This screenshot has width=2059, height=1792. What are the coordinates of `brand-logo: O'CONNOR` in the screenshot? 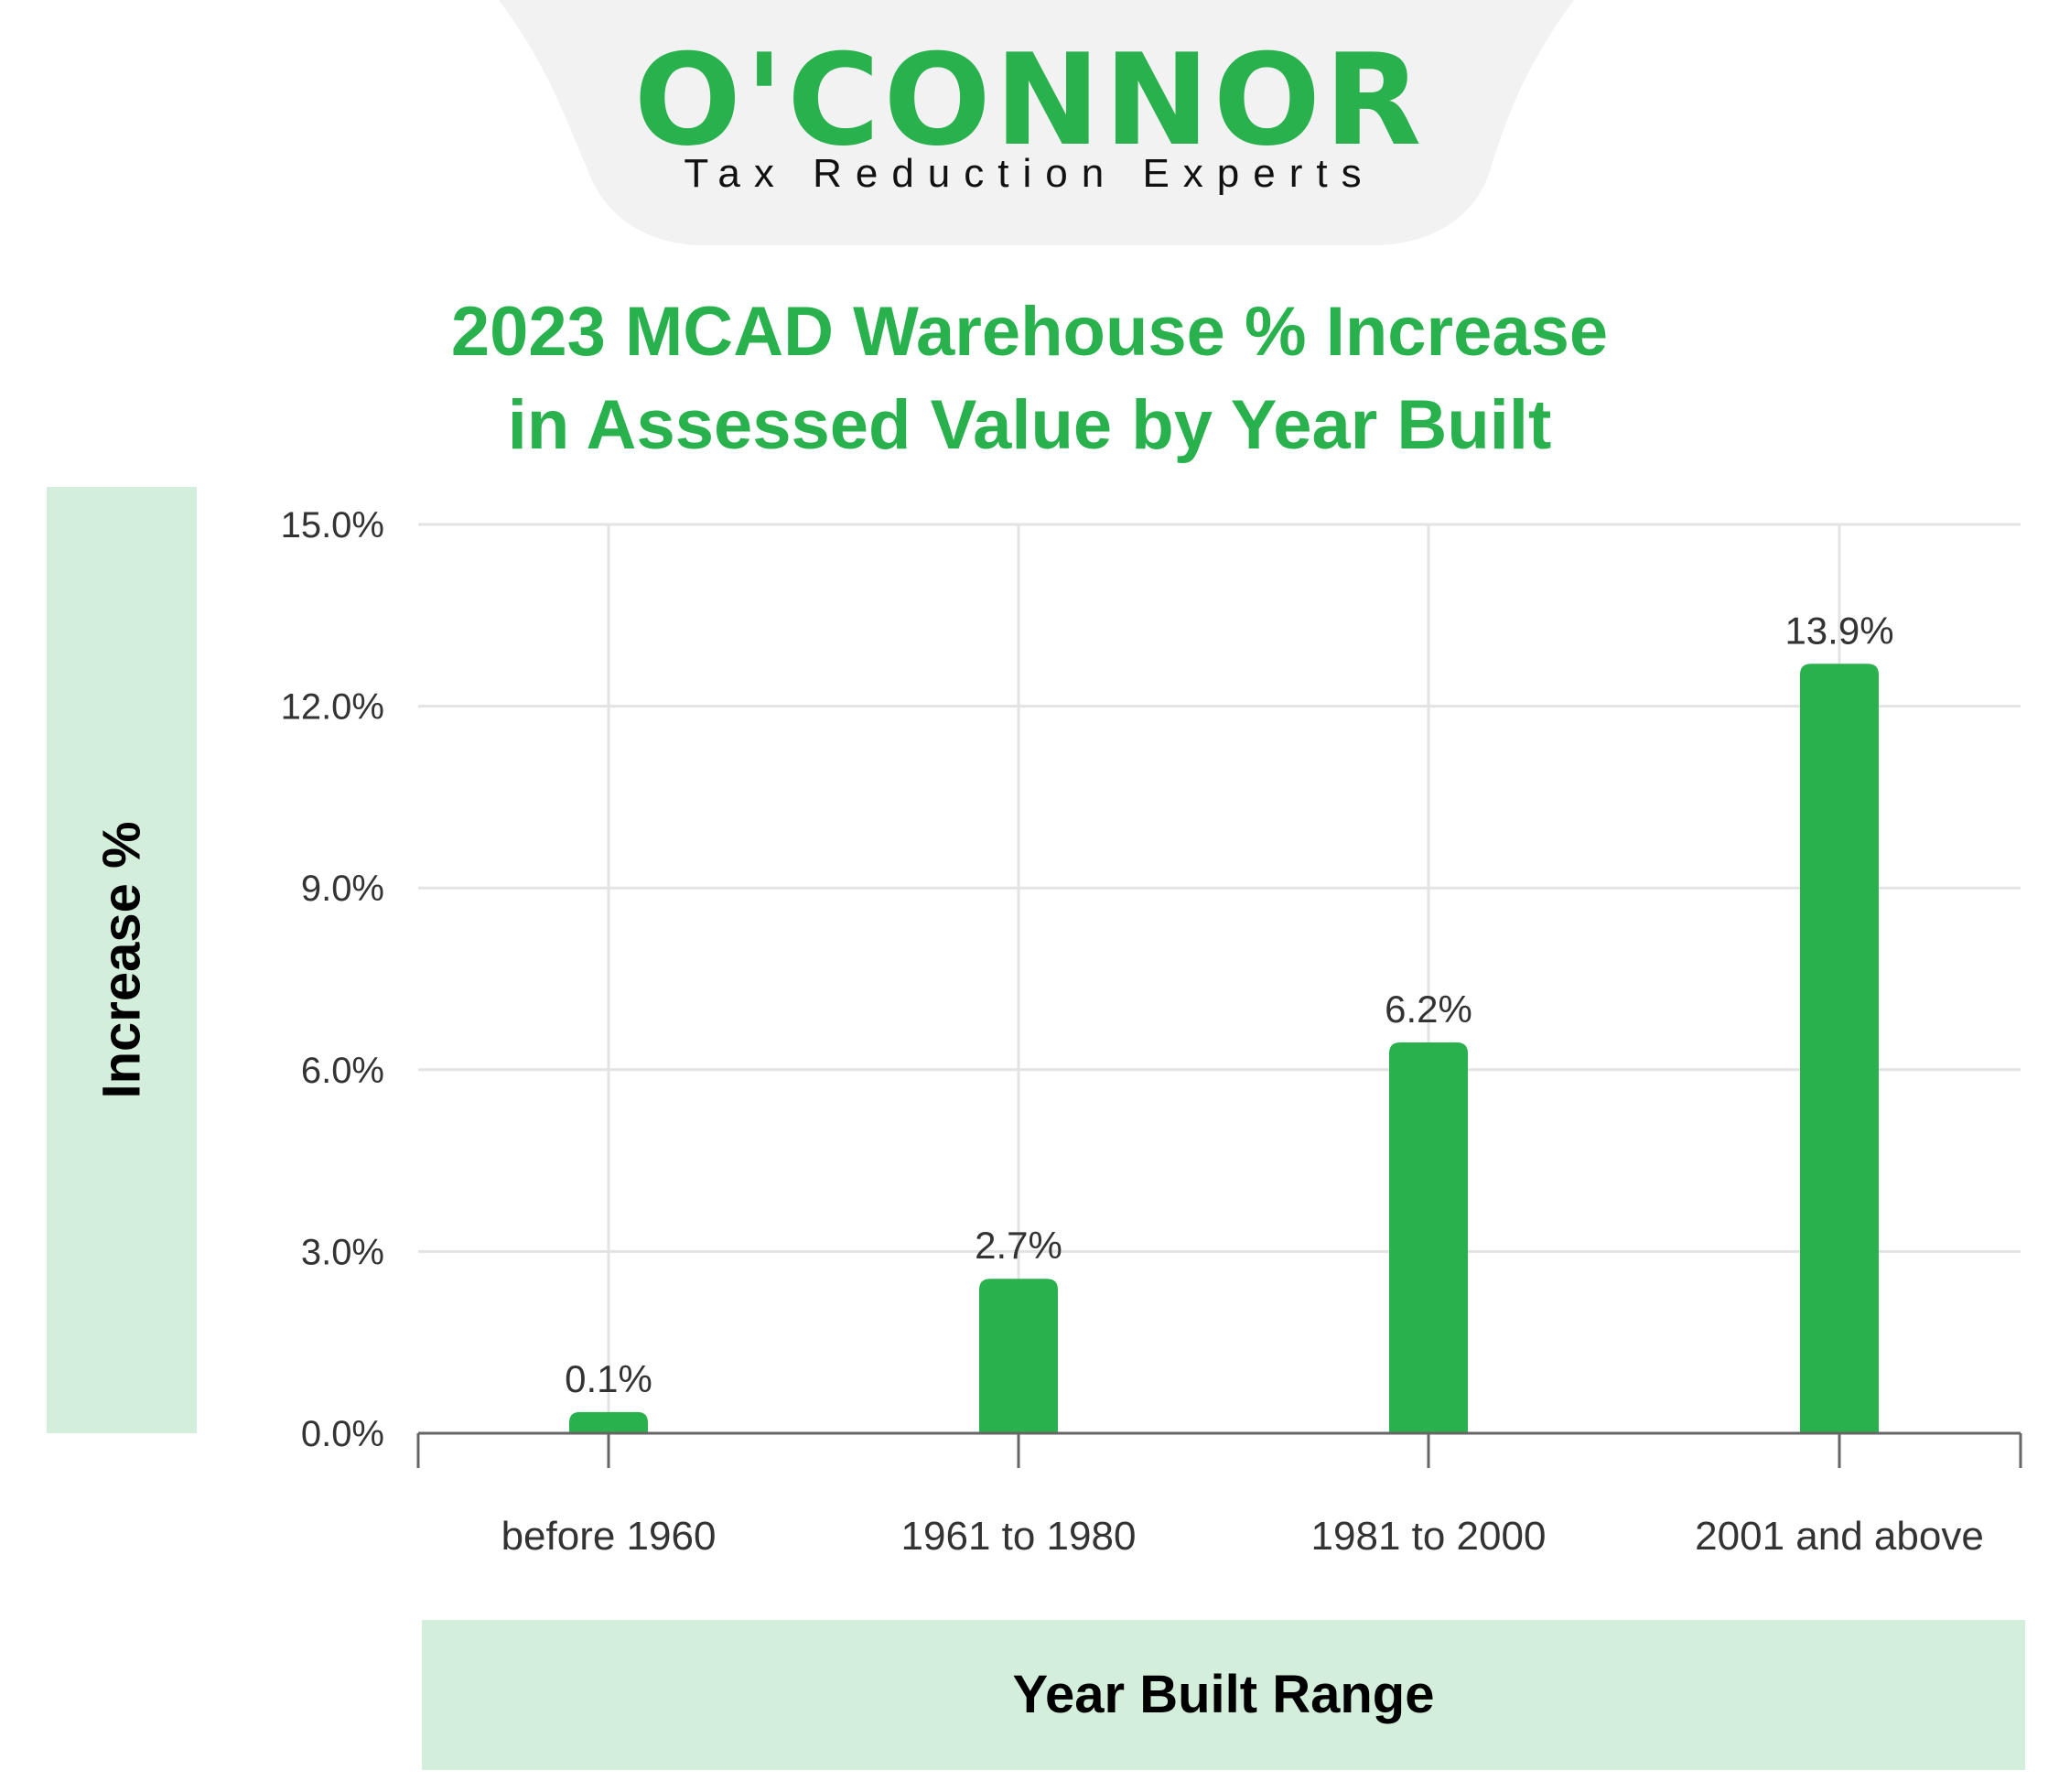 It's located at (1029, 100).